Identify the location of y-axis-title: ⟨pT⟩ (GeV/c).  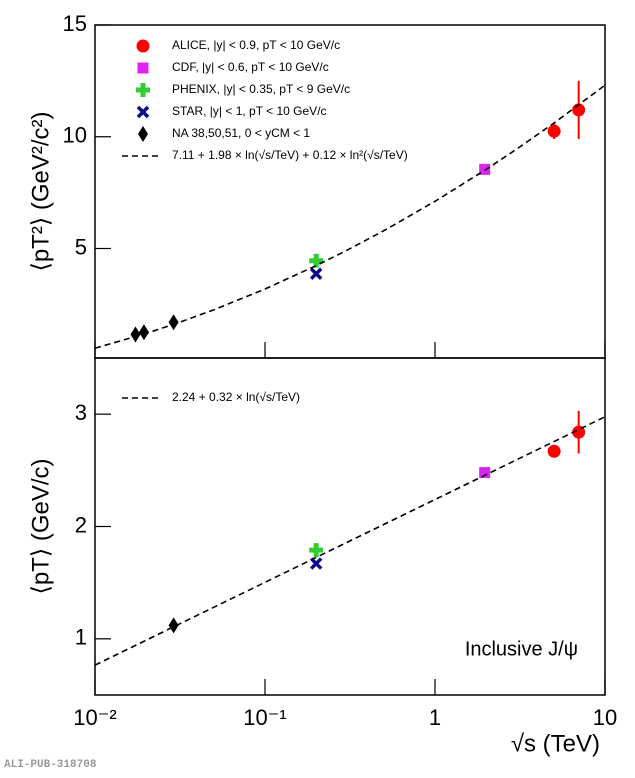
(40, 526).